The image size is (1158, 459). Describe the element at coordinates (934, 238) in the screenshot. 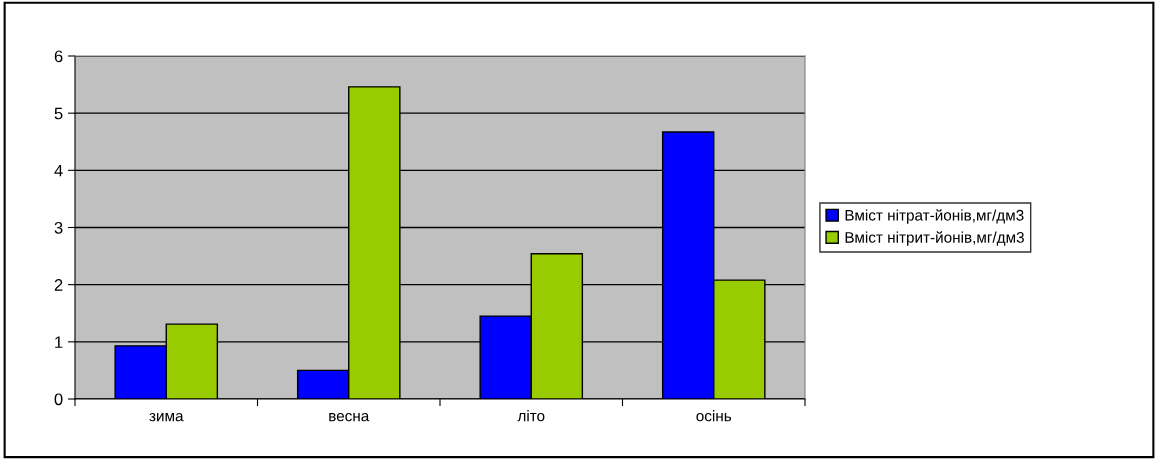

I see `legend-label: Вміст нітрит-йонів,мг/дм3` at that location.